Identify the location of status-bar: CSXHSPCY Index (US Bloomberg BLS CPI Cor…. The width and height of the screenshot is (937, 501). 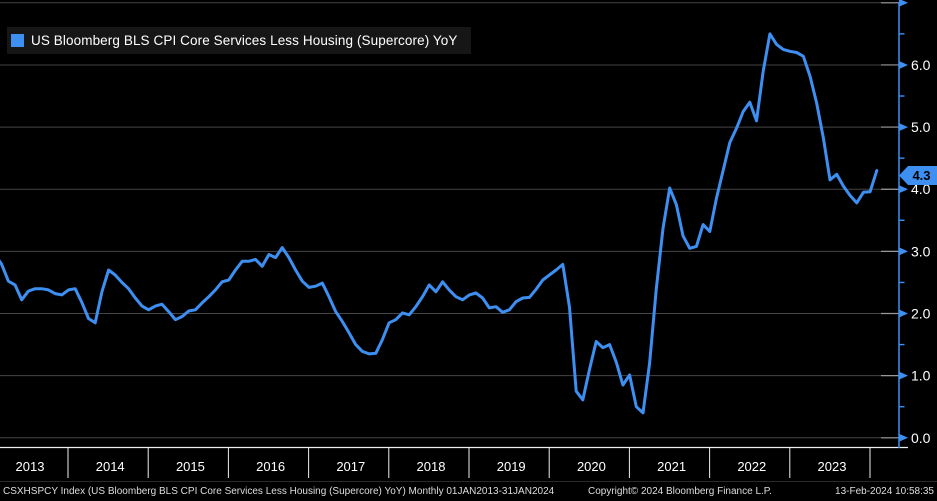
(468, 491).